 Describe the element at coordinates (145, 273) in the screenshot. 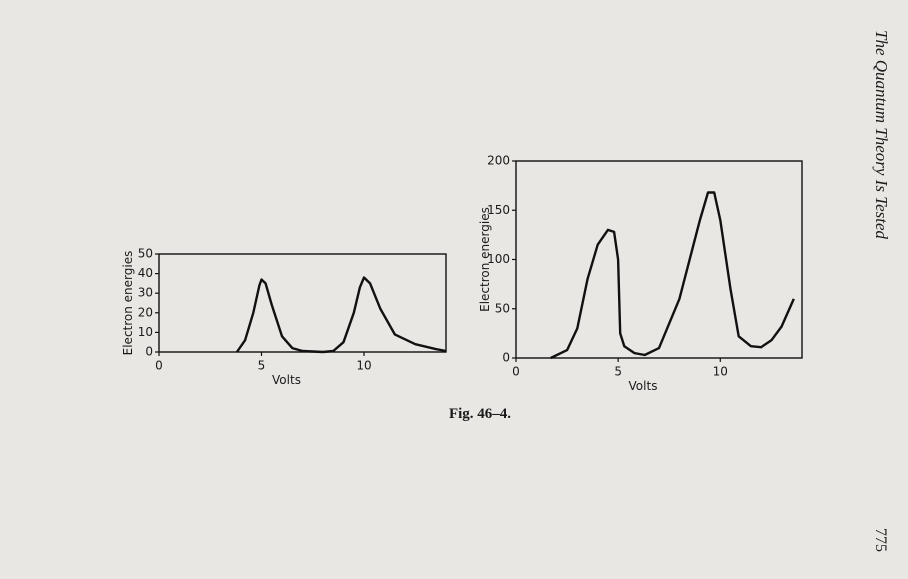

I see `y-tick-label: 40` at that location.